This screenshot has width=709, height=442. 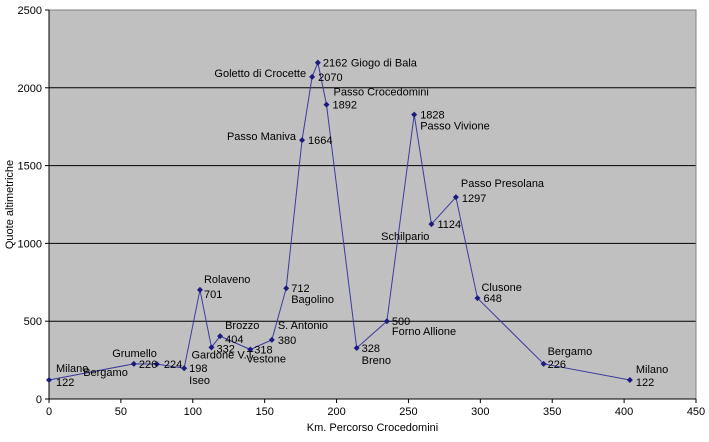 What do you see at coordinates (503, 184) in the screenshot?
I see `point-name-label: Passo Presolana` at bounding box center [503, 184].